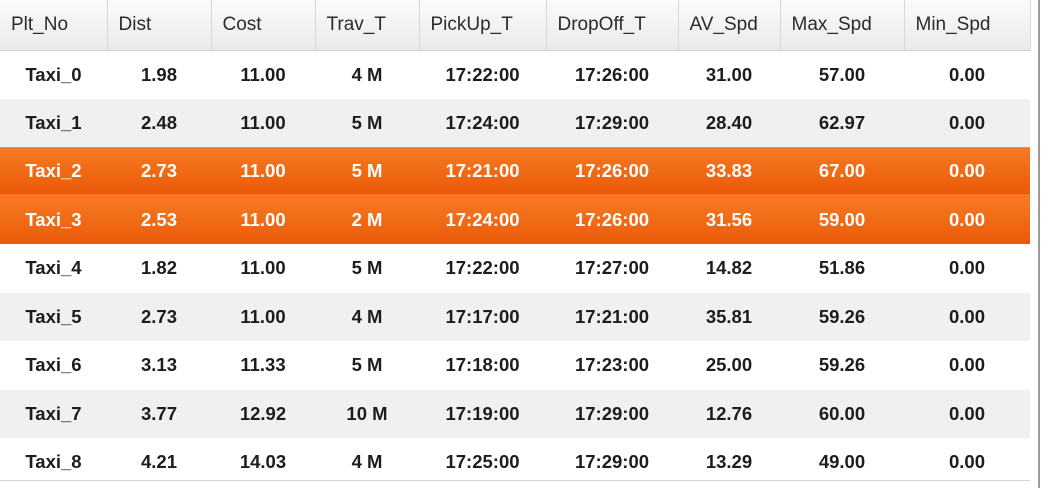 The image size is (1048, 488). Describe the element at coordinates (263, 413) in the screenshot. I see `cell-cost: 12.92` at that location.